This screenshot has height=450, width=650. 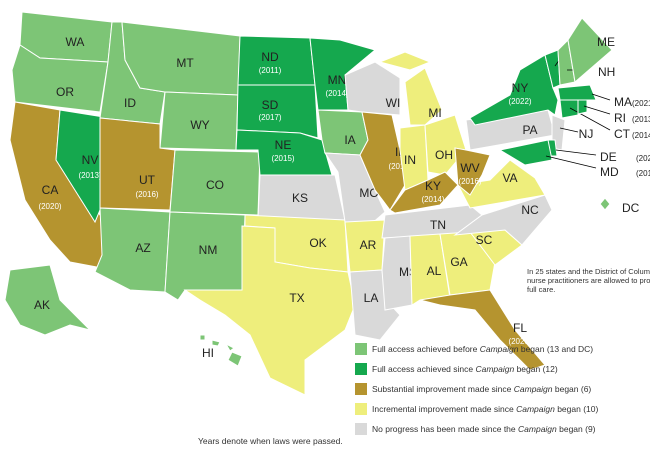 What do you see at coordinates (65, 92) in the screenshot?
I see `state-label: OR` at bounding box center [65, 92].